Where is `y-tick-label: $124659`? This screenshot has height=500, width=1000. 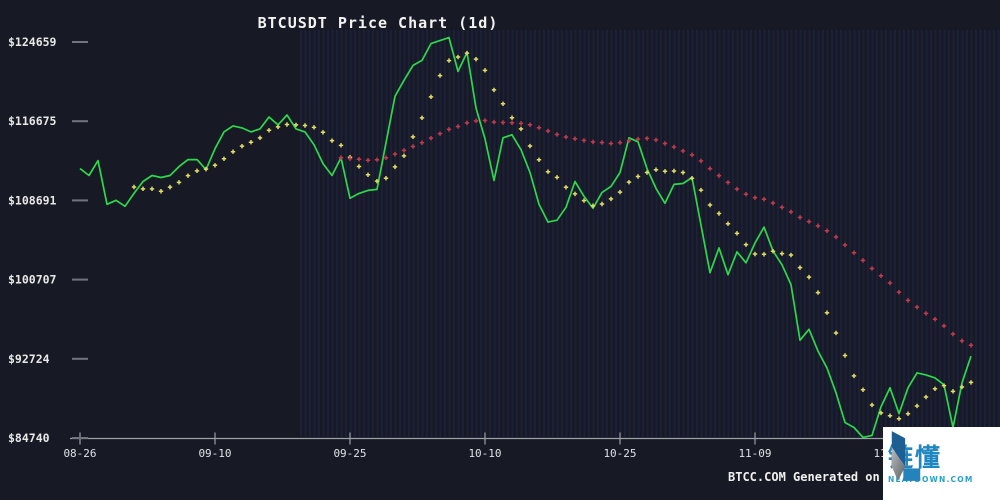 y-tick-label: $124659 is located at coordinates (32, 42).